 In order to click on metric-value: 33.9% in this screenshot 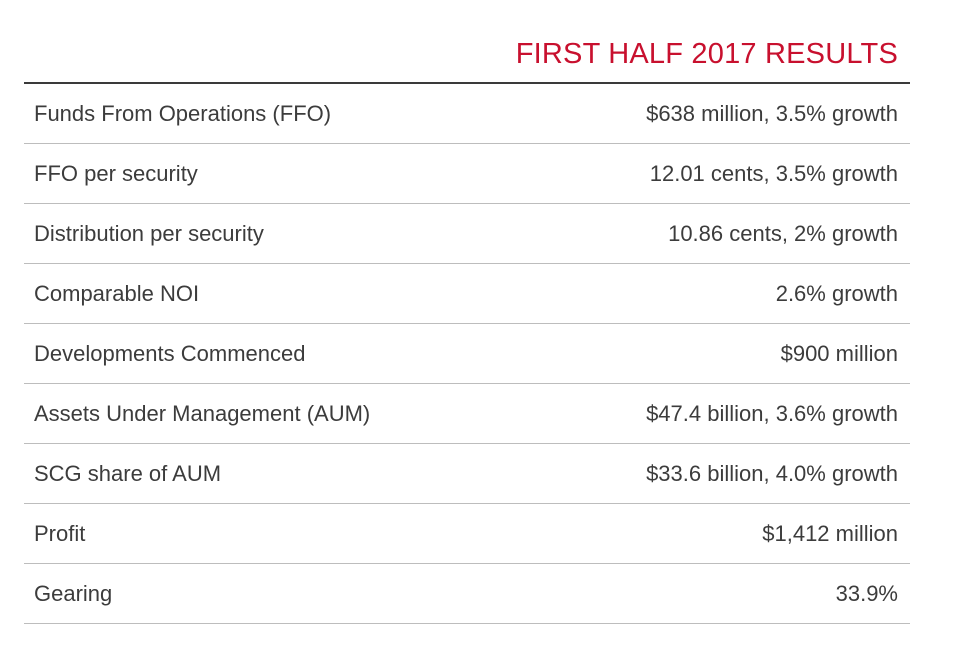, I will do `click(866, 593)`.